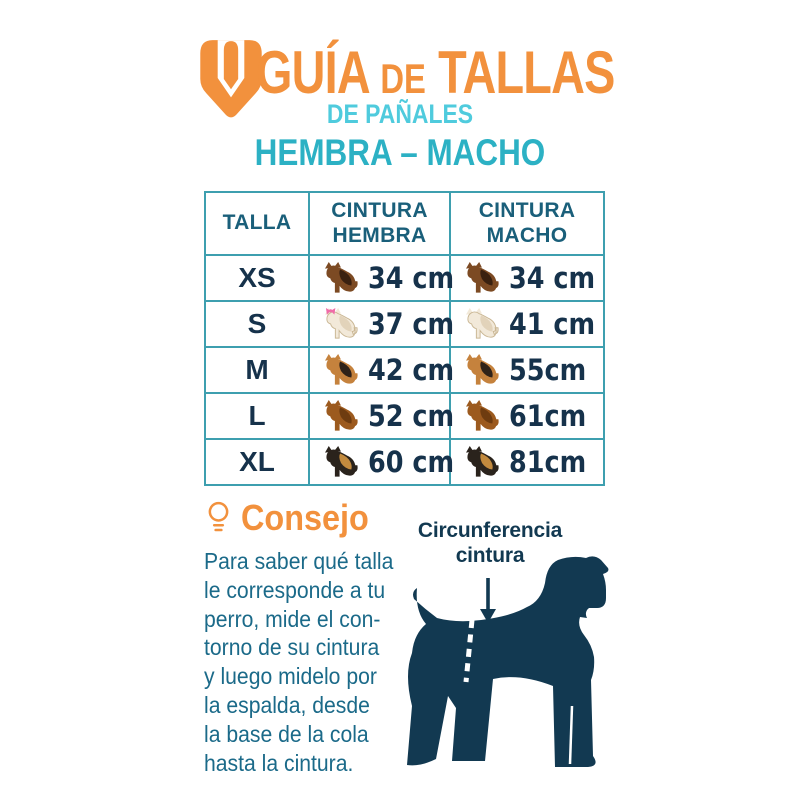 The height and width of the screenshot is (800, 800). Describe the element at coordinates (379, 223) in the screenshot. I see `col-header-cintura-hembra: CINTURA HEMBRA` at that location.